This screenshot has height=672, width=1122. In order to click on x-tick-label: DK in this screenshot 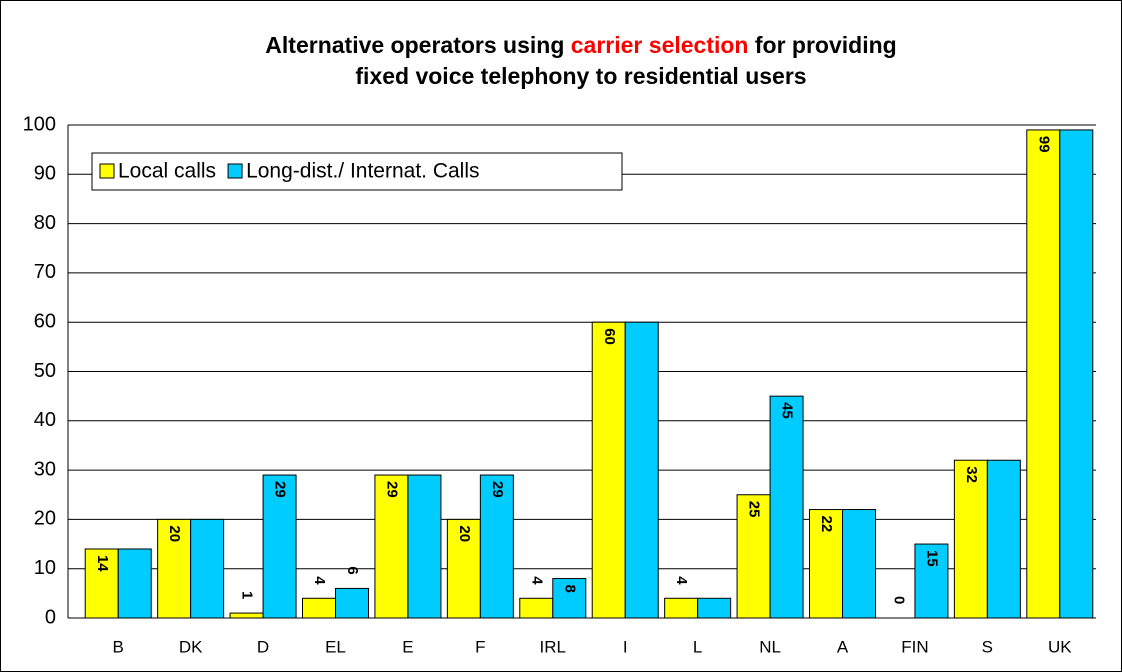, I will do `click(191, 646)`.